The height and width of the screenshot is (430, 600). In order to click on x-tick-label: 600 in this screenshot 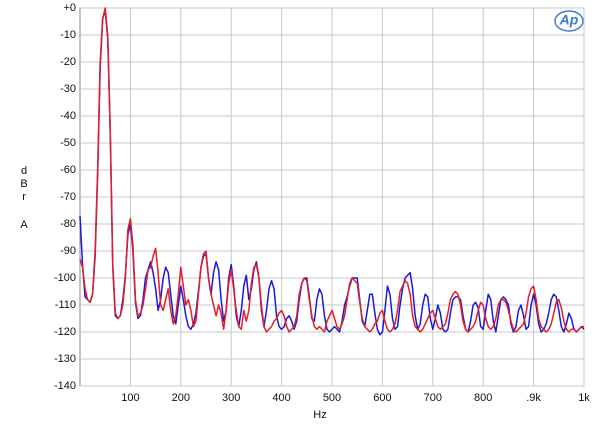, I will do `click(382, 398)`.